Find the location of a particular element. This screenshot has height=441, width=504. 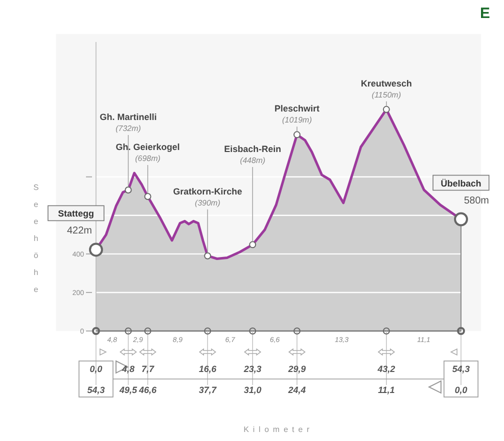

x-tick-label: 43,2 is located at coordinates (386, 369).